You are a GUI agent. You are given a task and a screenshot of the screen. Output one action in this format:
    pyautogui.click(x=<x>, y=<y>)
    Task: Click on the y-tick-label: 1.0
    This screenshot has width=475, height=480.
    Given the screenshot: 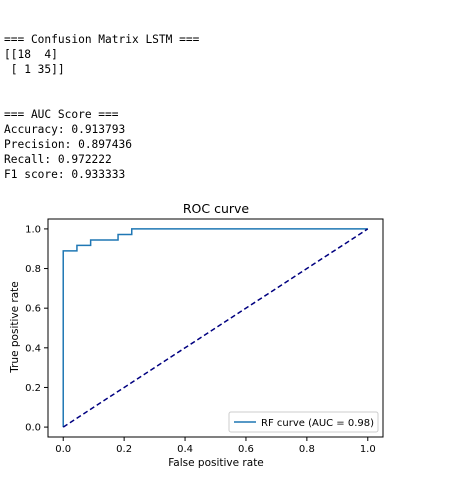 What is the action you would take?
    pyautogui.click(x=33, y=229)
    